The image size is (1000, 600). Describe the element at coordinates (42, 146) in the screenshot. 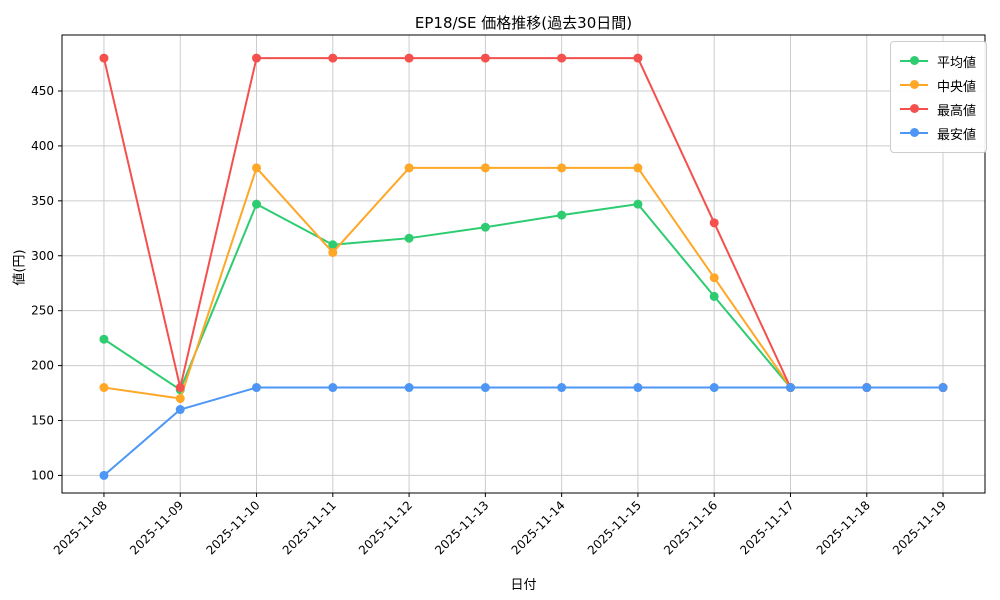

I see `y-tick-label: 400` at that location.